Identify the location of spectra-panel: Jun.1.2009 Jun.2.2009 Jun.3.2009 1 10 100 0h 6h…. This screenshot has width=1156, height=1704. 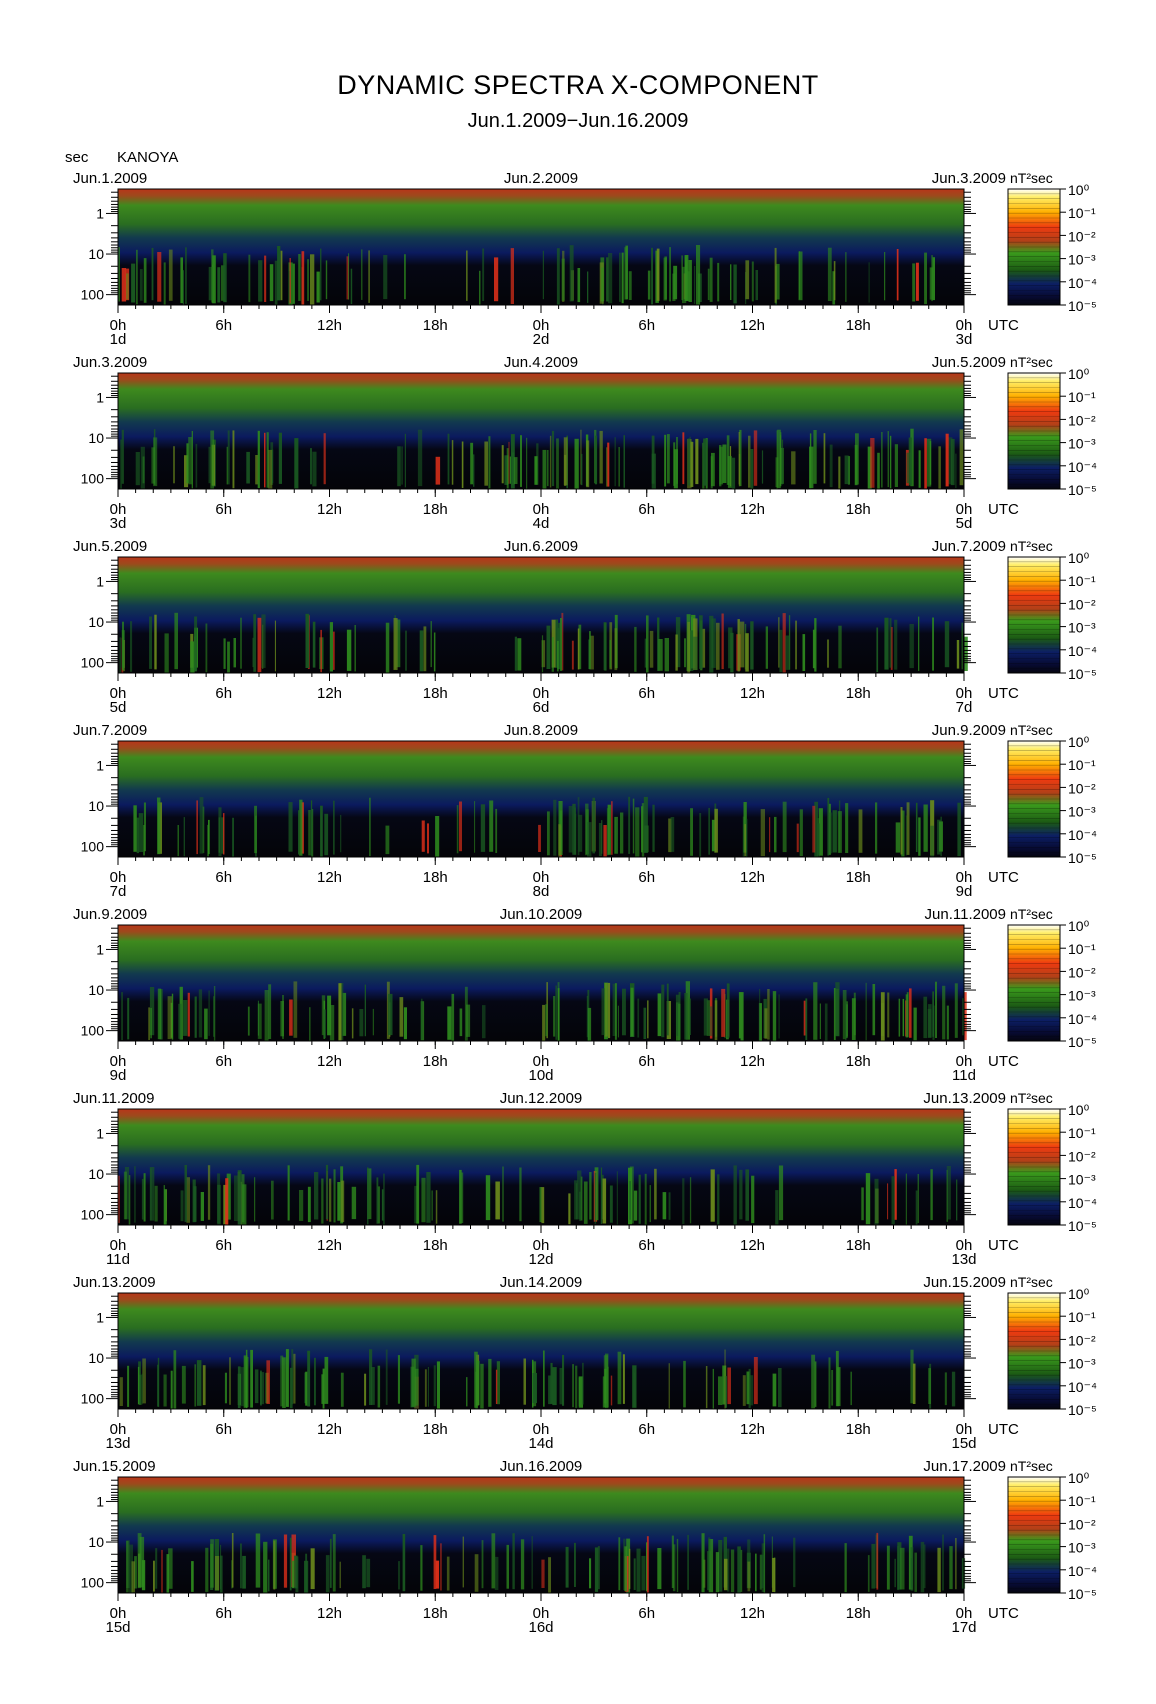
(585, 259).